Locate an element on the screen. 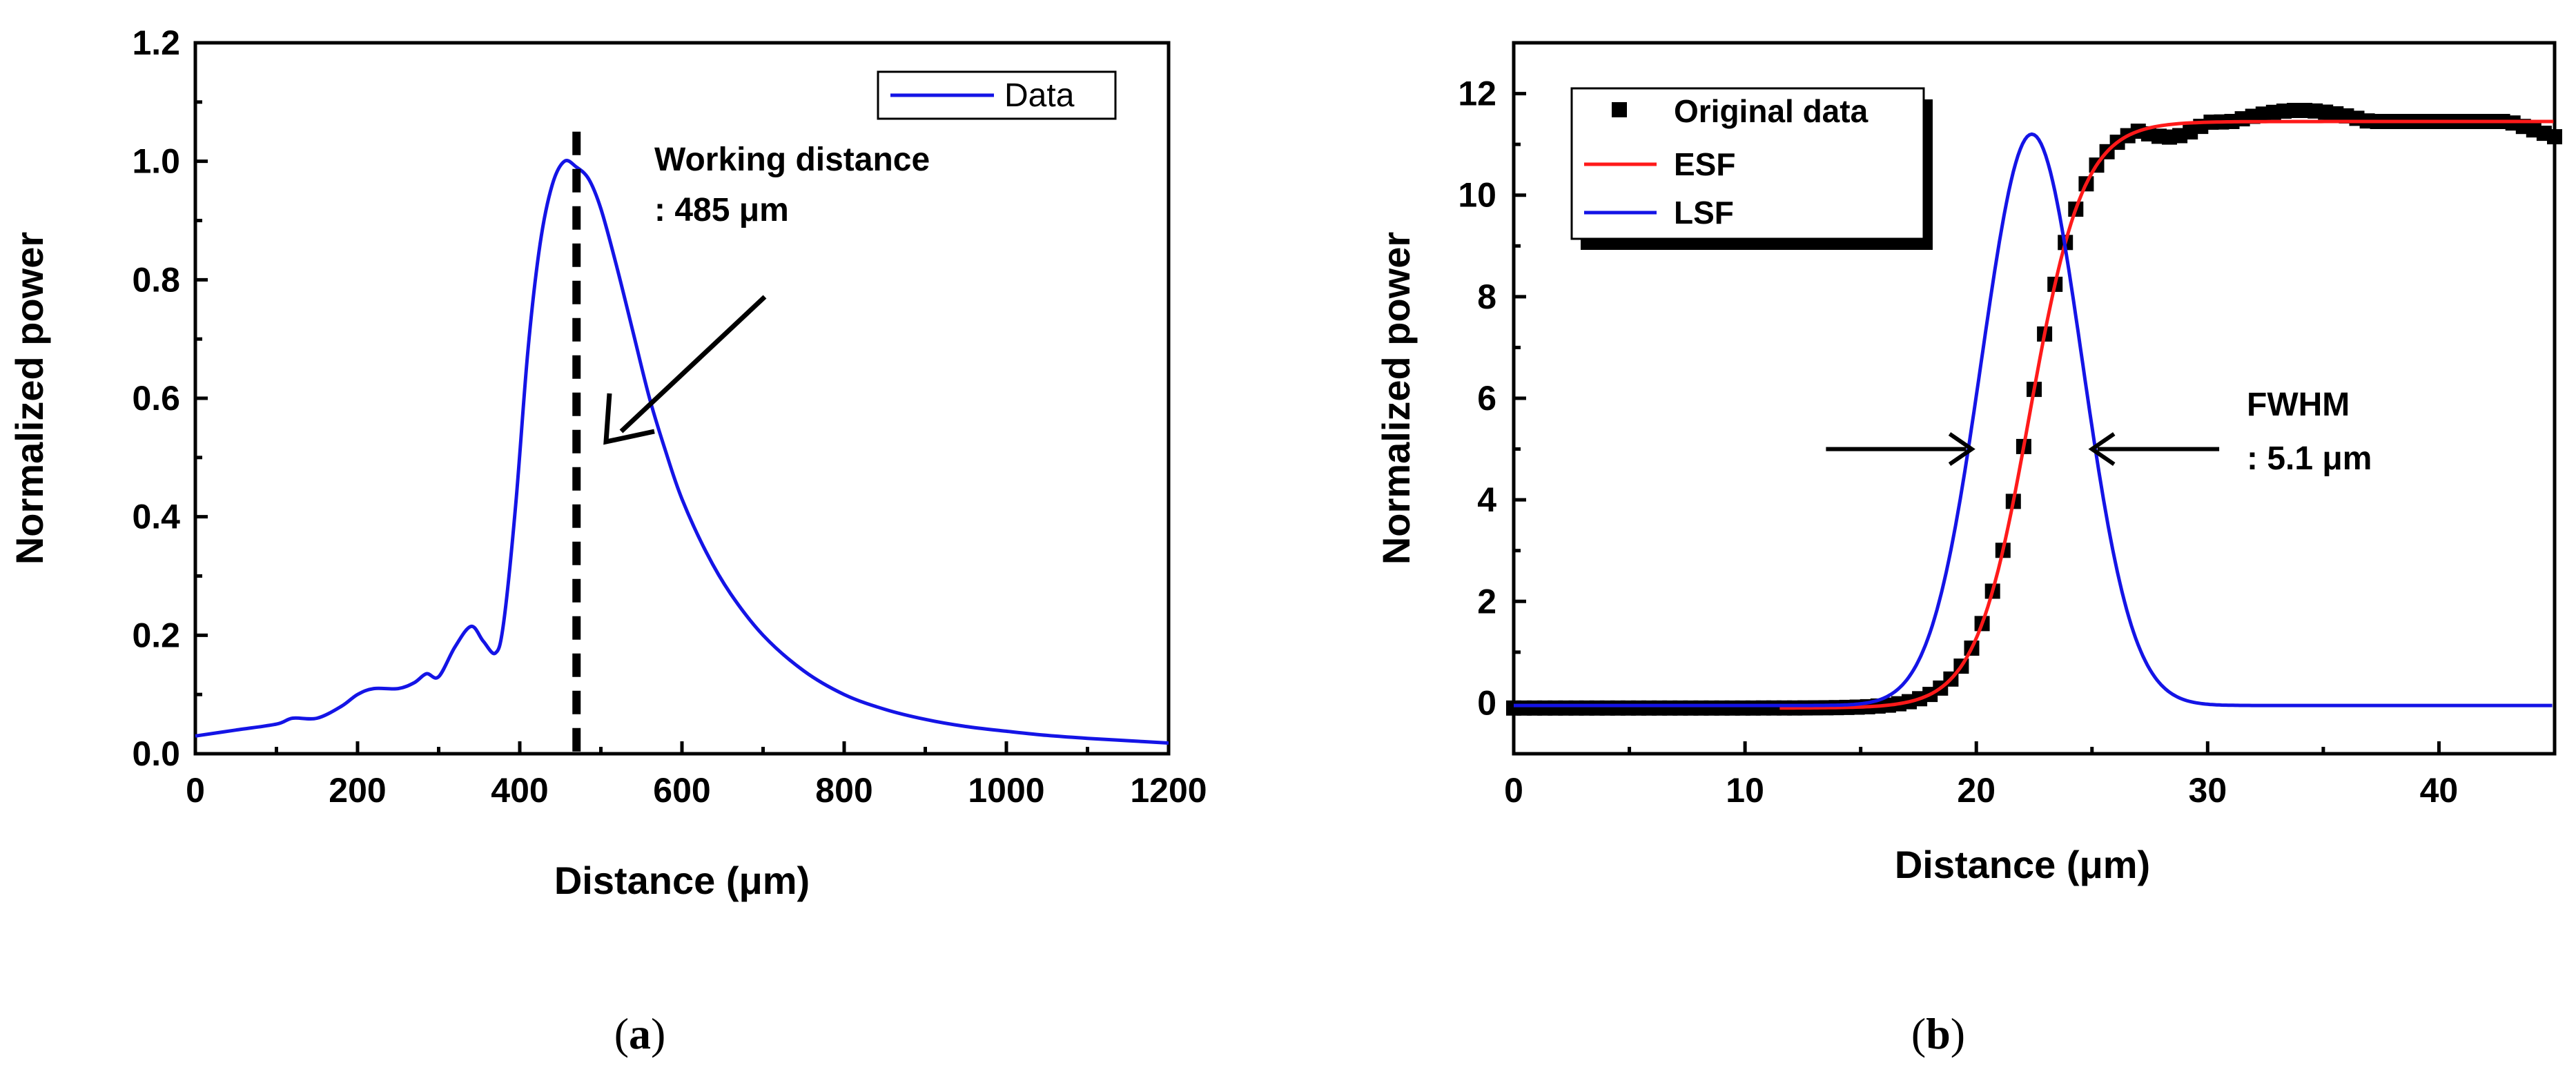  chart-b-y-tick-label: 4 is located at coordinates (1486, 499).